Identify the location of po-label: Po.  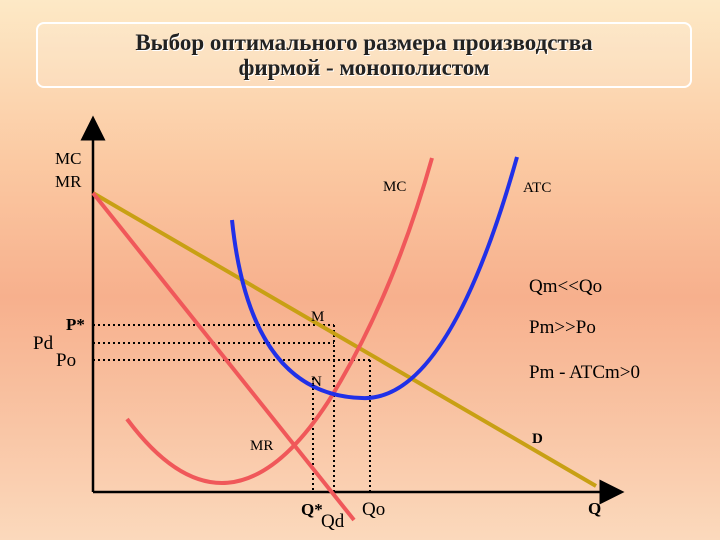
(66, 360).